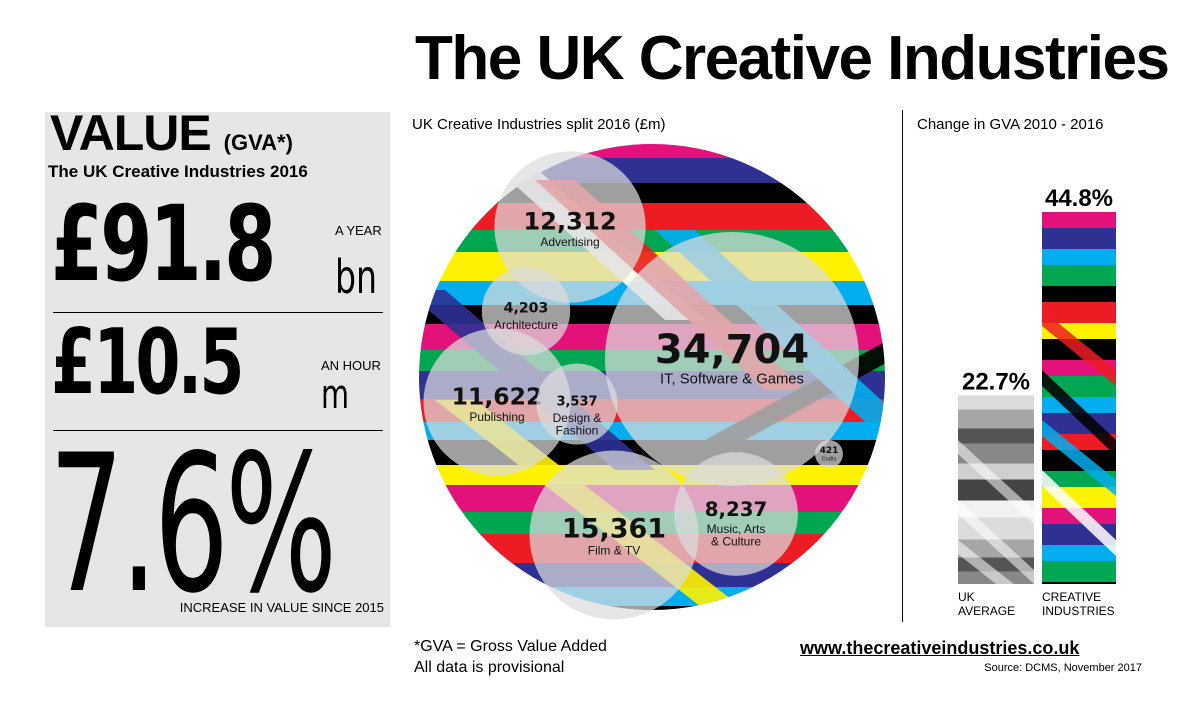 Image resolution: width=1200 pixels, height=710 pixels. I want to click on bubble-chart-title: UK Creative Industries split 2016 (£m), so click(539, 124).